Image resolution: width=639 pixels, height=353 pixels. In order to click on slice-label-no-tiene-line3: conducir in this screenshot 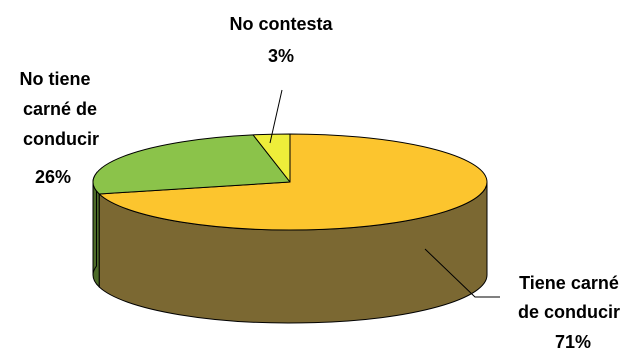, I will do `click(61, 139)`.